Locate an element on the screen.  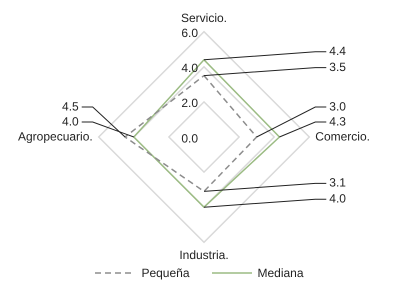
spoke-label: Agropecuario. is located at coordinates (55, 136).